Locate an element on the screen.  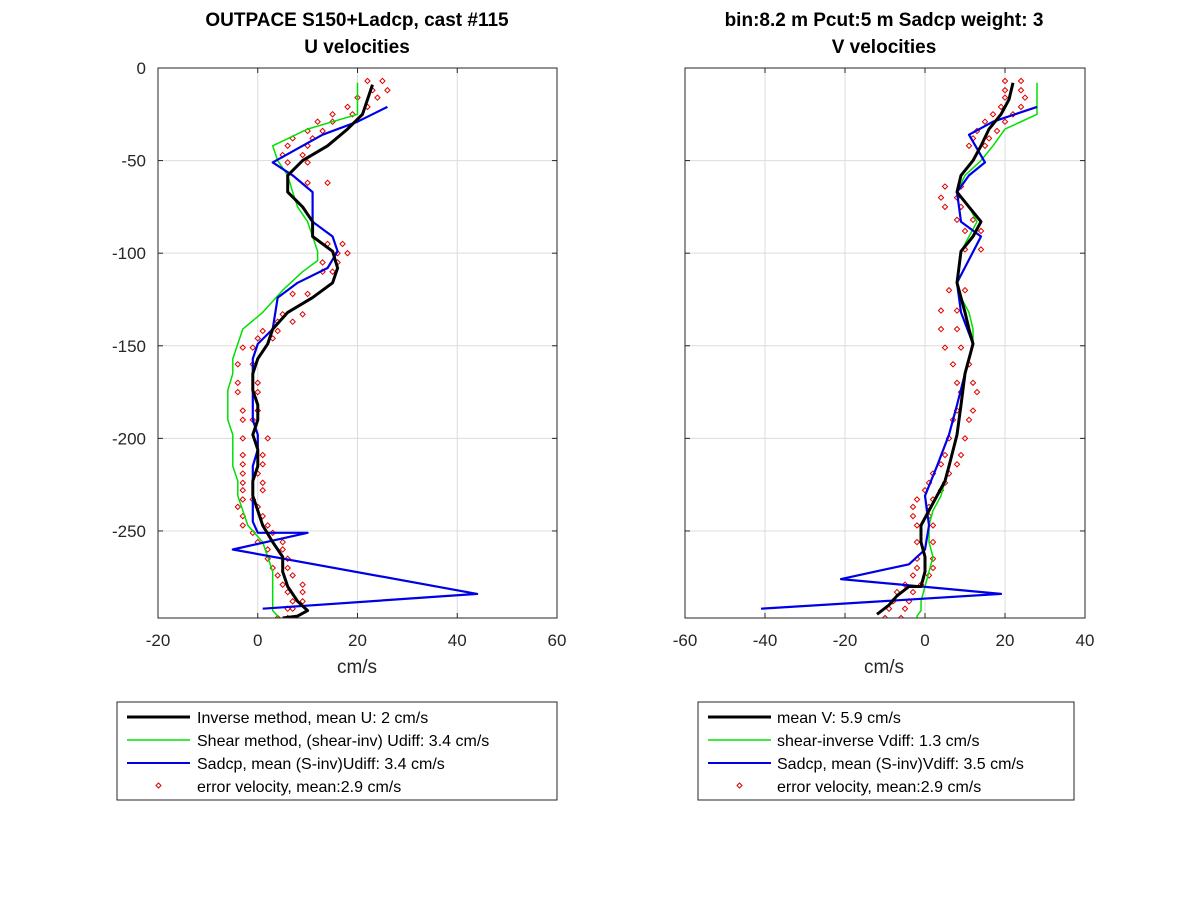
u-x-tick-label-2: 20 is located at coordinates (357, 640).